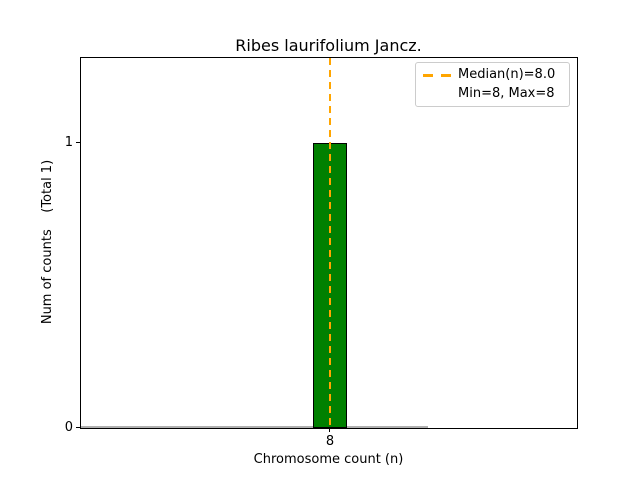  I want to click on x-tick-label-8: 8, so click(330, 441).